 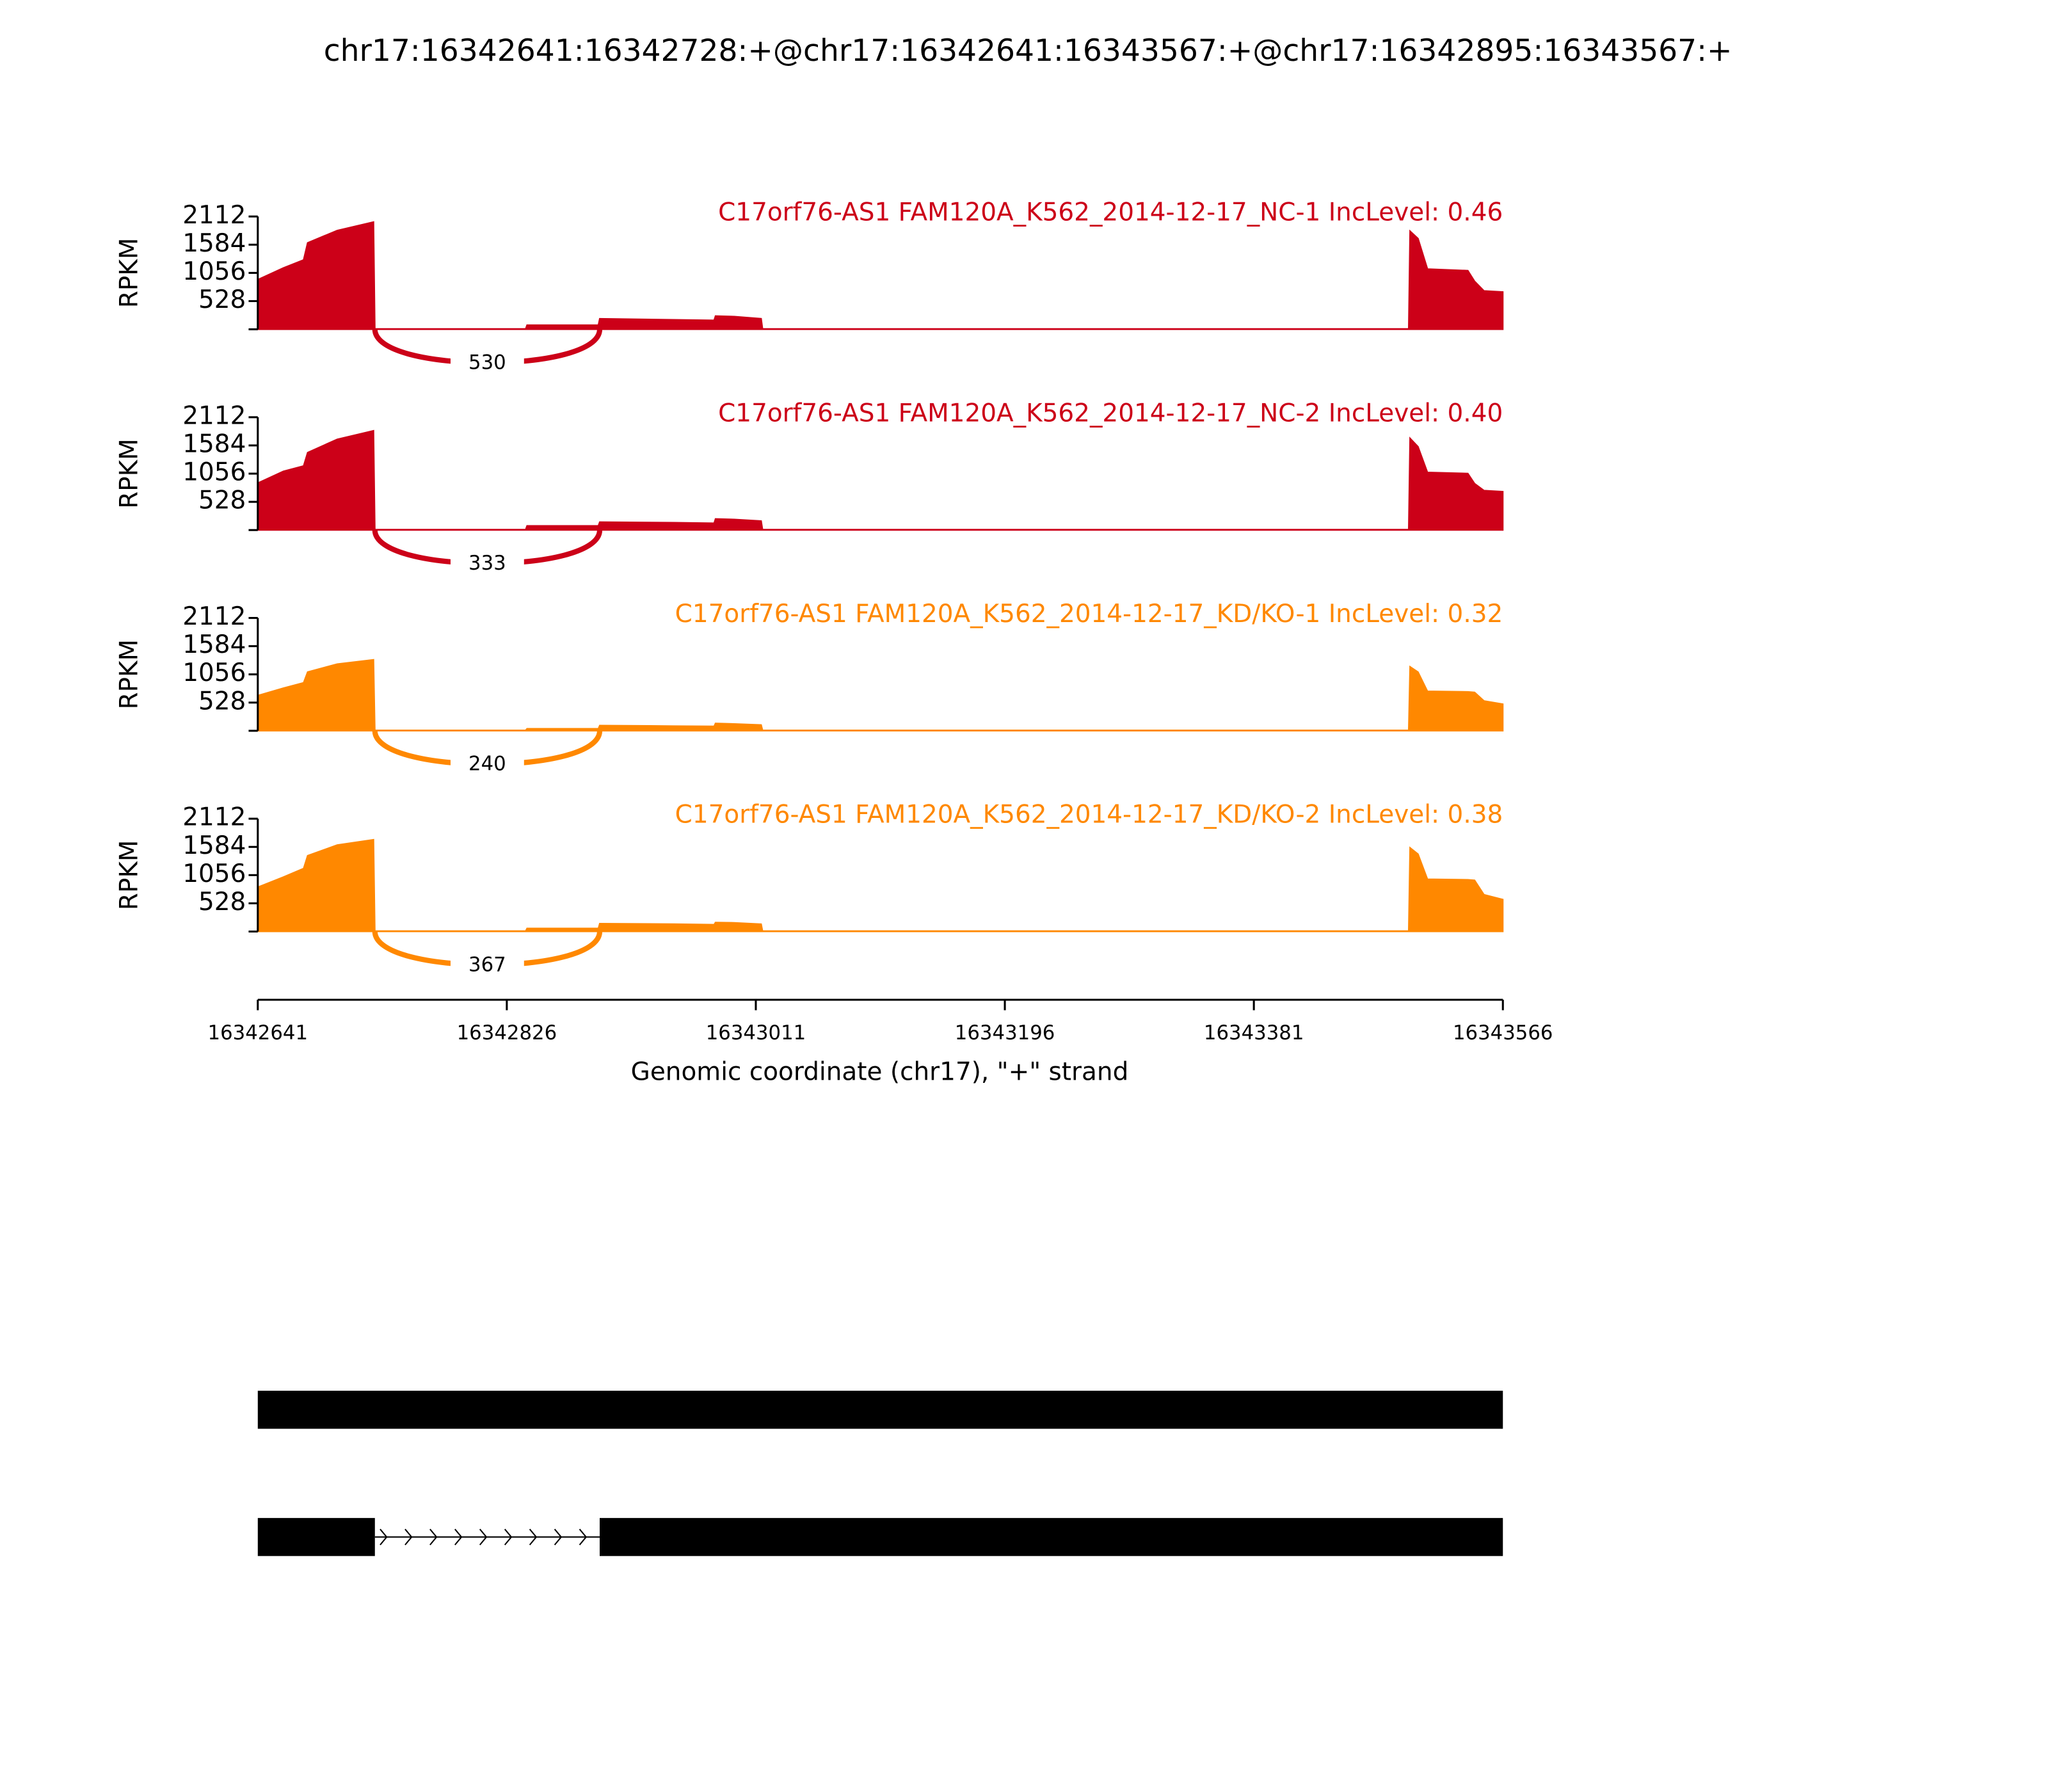 I want to click on x-tick-label: 16343196, so click(x=1005, y=1032).